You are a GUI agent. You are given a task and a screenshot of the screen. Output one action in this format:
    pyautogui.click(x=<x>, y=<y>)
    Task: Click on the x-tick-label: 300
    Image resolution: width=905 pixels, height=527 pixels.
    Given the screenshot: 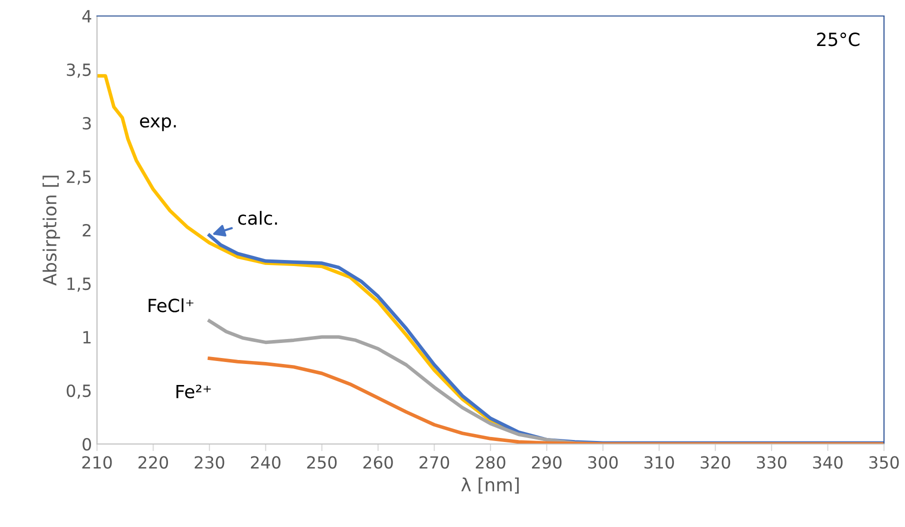 What is the action you would take?
    pyautogui.click(x=603, y=462)
    